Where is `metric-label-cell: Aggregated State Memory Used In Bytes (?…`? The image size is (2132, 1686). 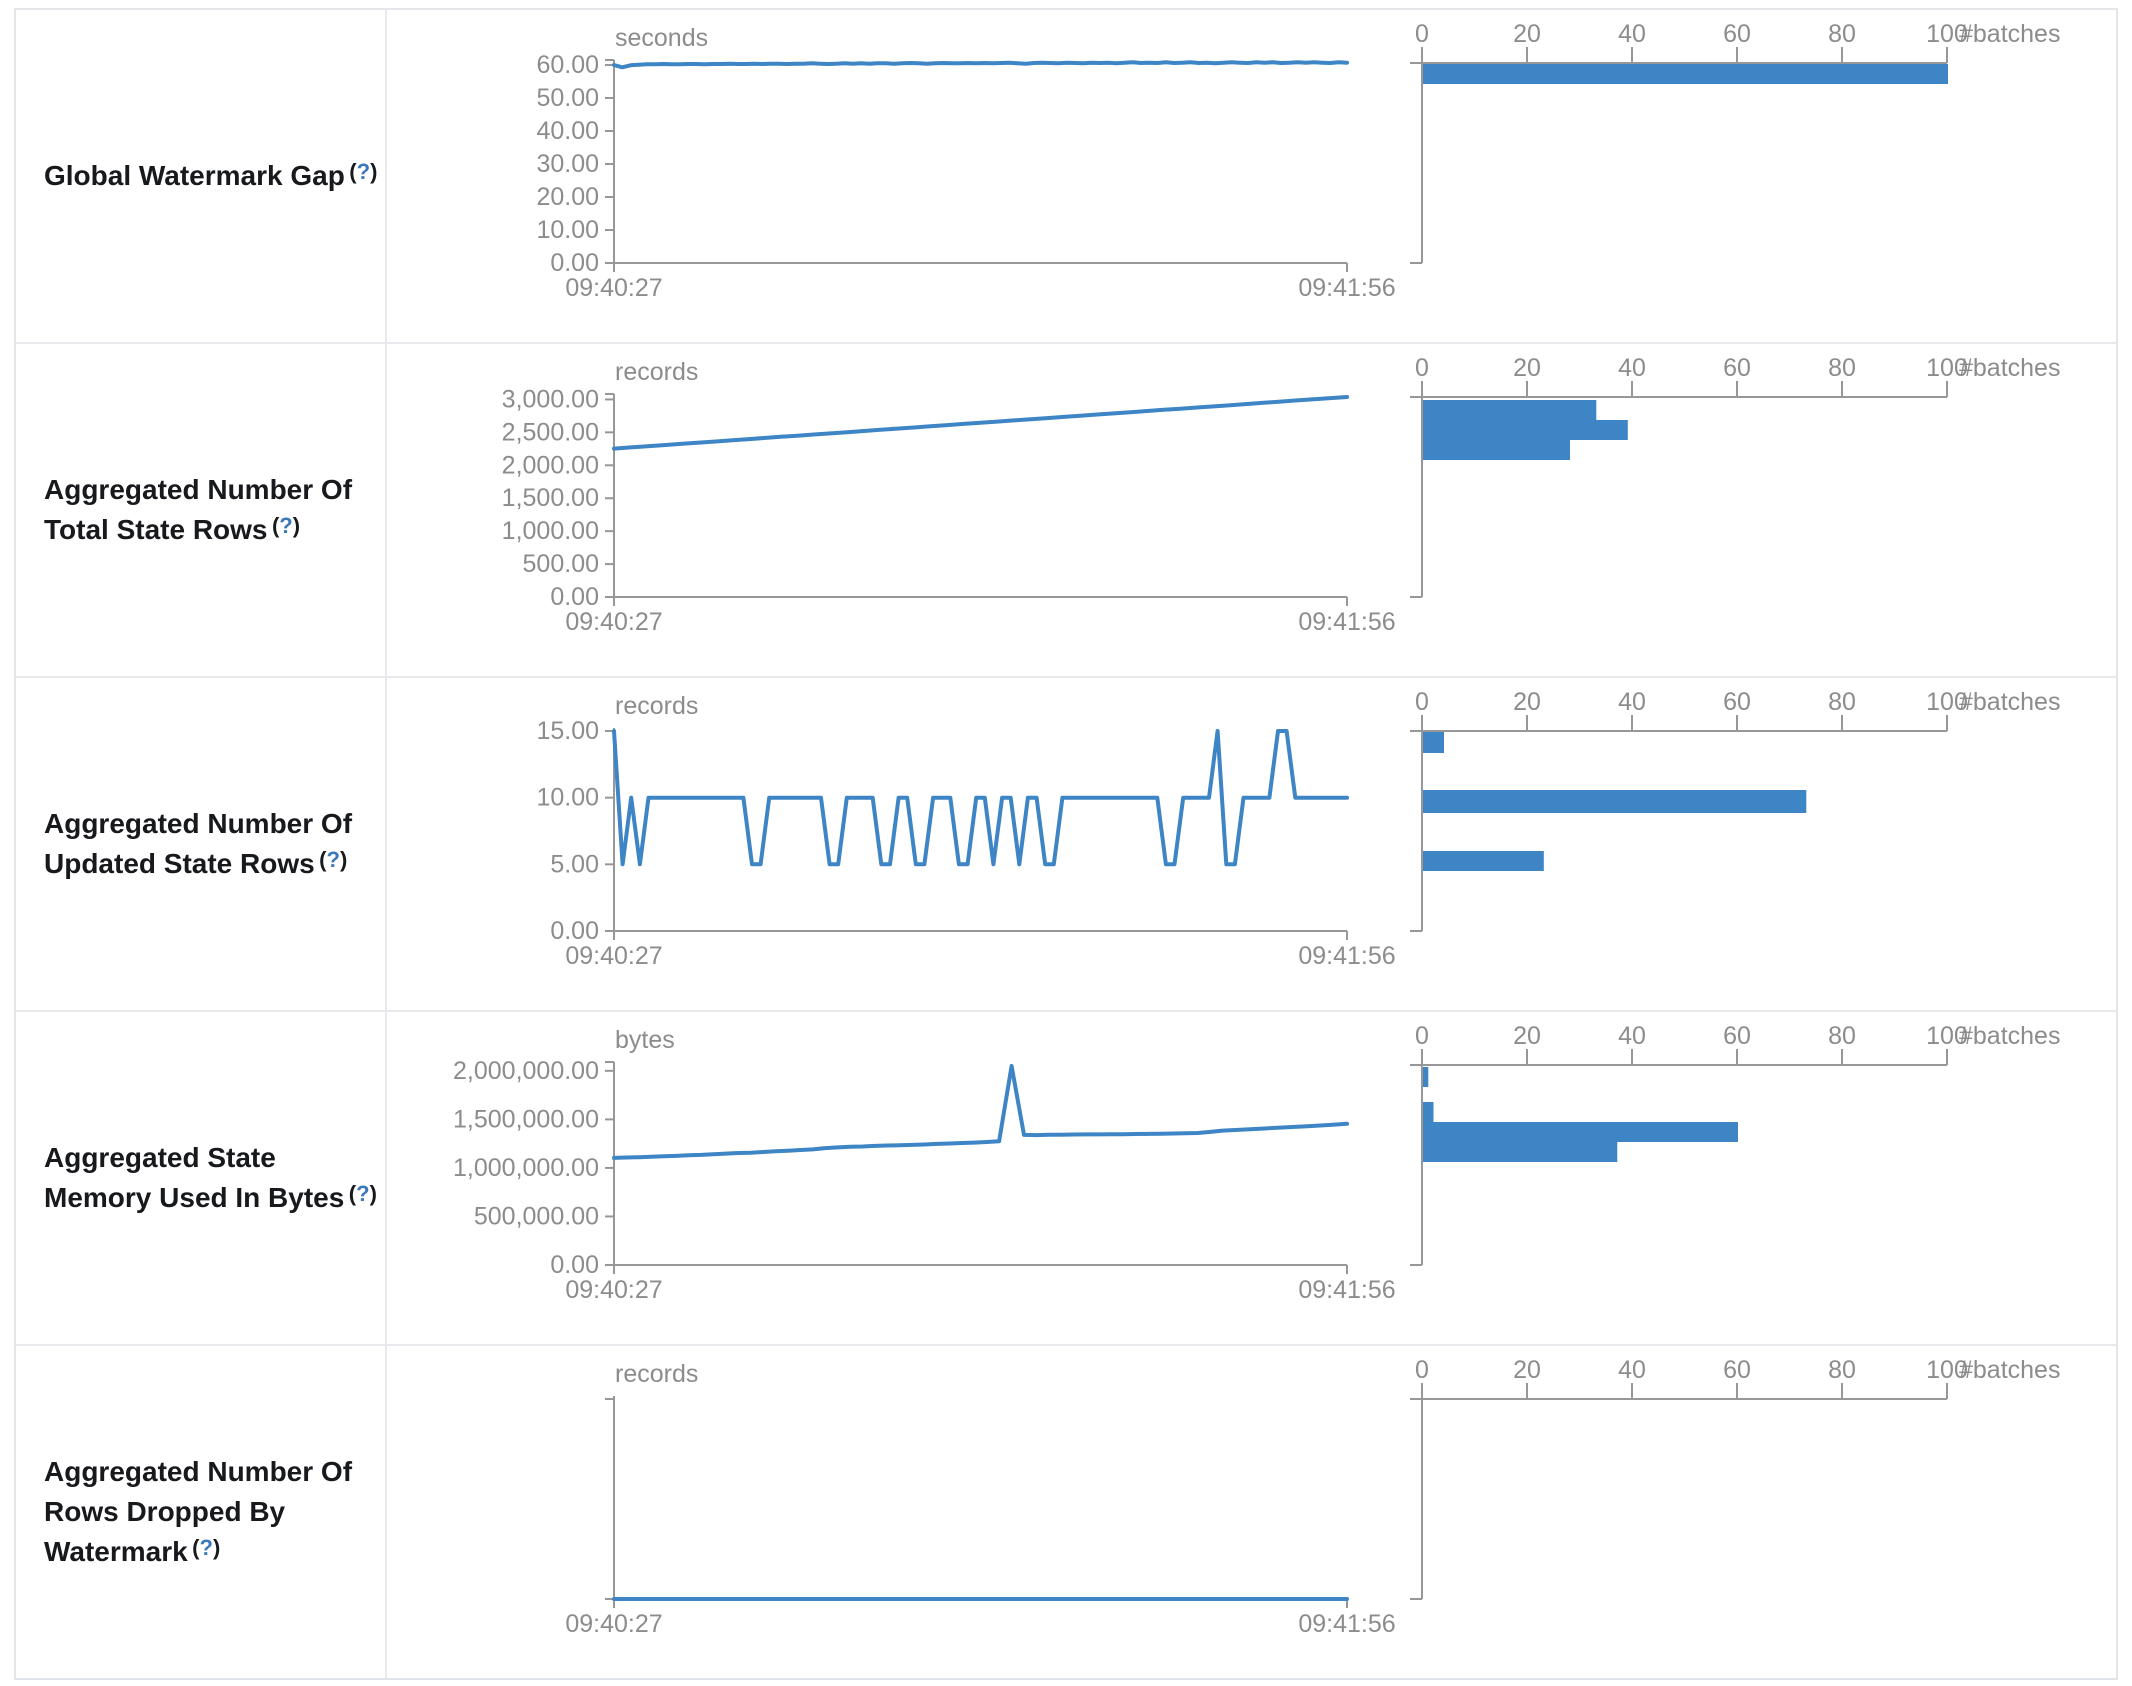
metric-label-cell: Aggregated State Memory Used In Bytes (?… is located at coordinates (201, 1178).